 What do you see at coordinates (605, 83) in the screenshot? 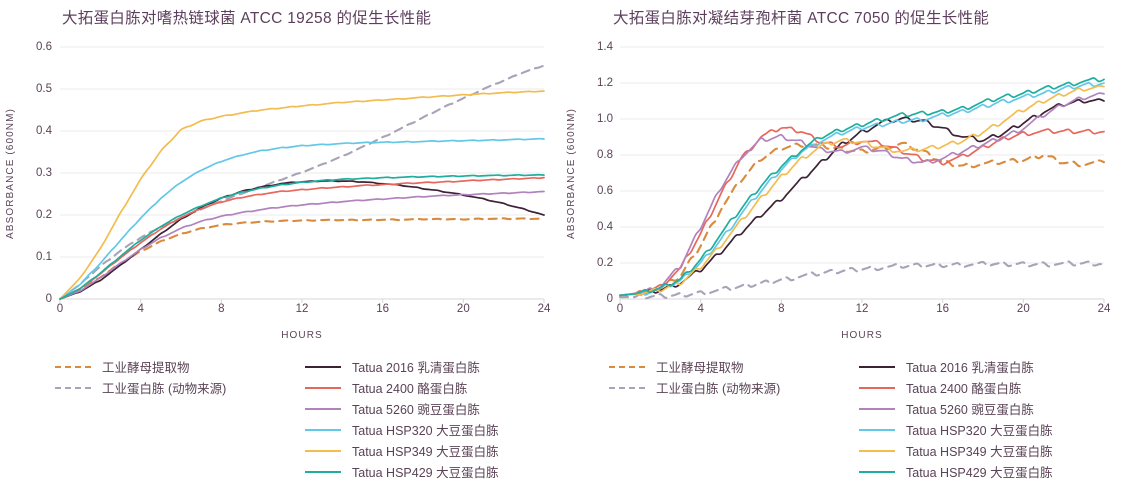
I see `y-tick-label: 1.2` at bounding box center [605, 83].